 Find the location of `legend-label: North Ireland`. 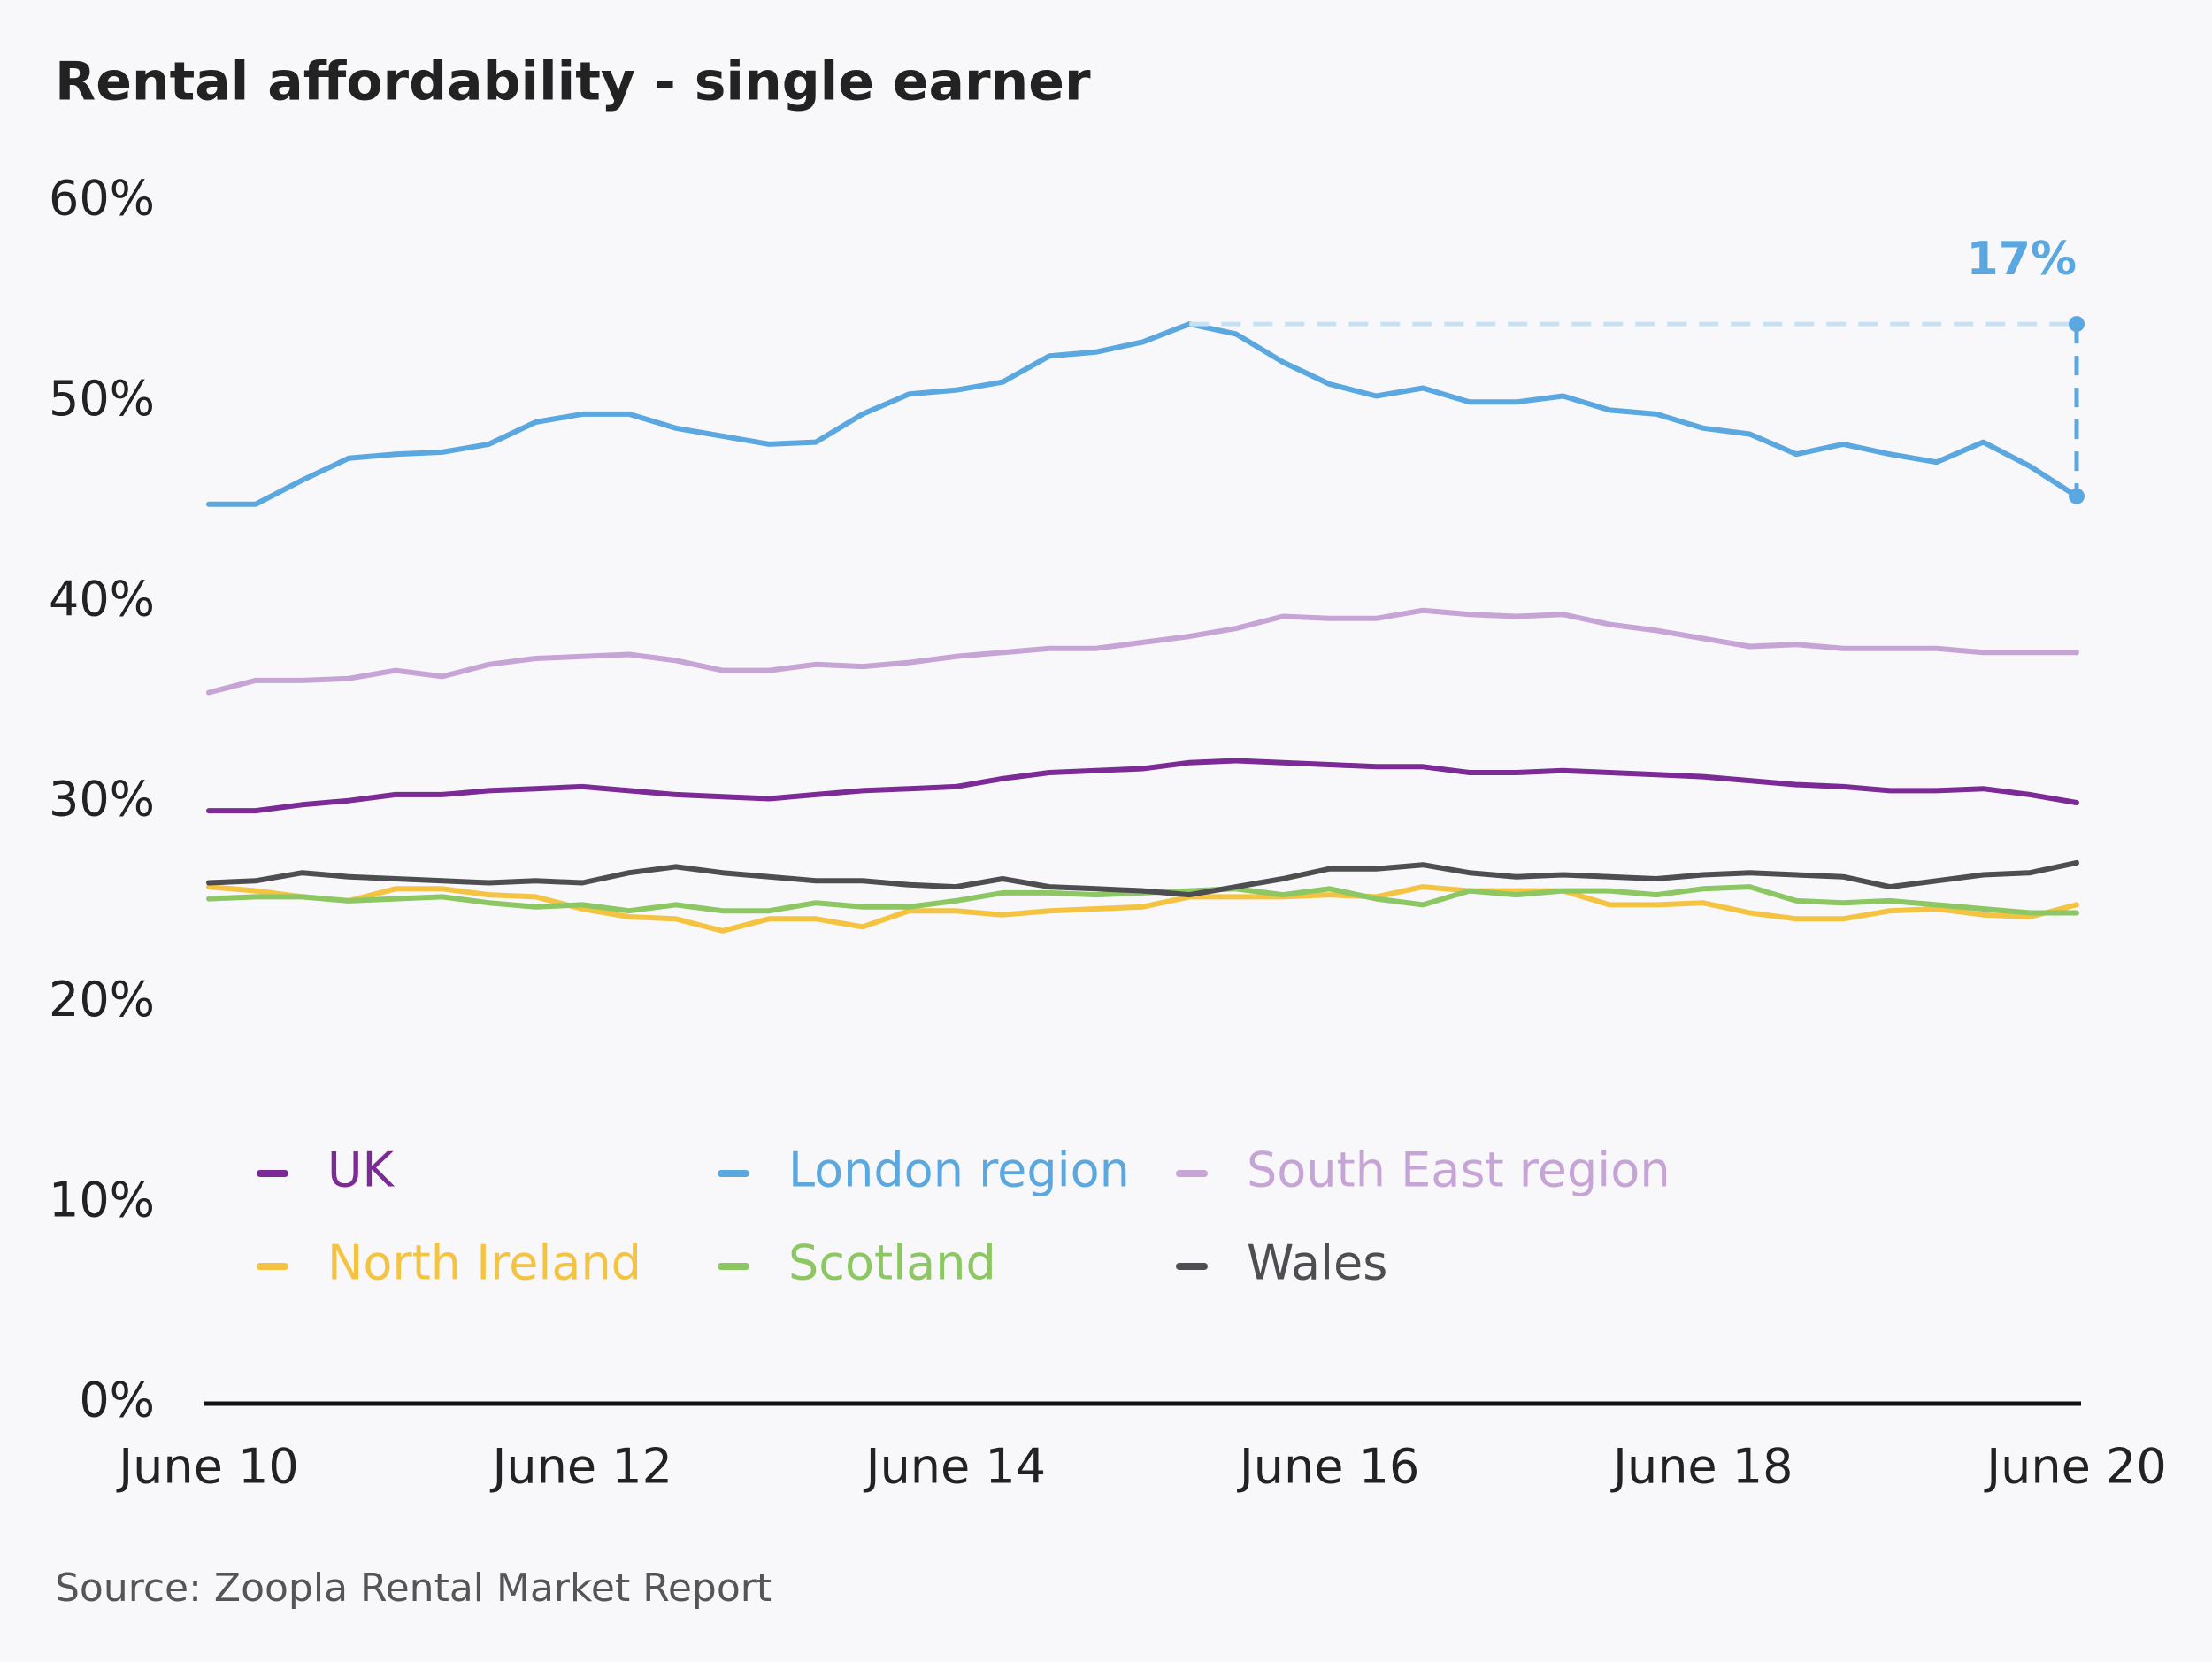

legend-label: North Ireland is located at coordinates (484, 1263).